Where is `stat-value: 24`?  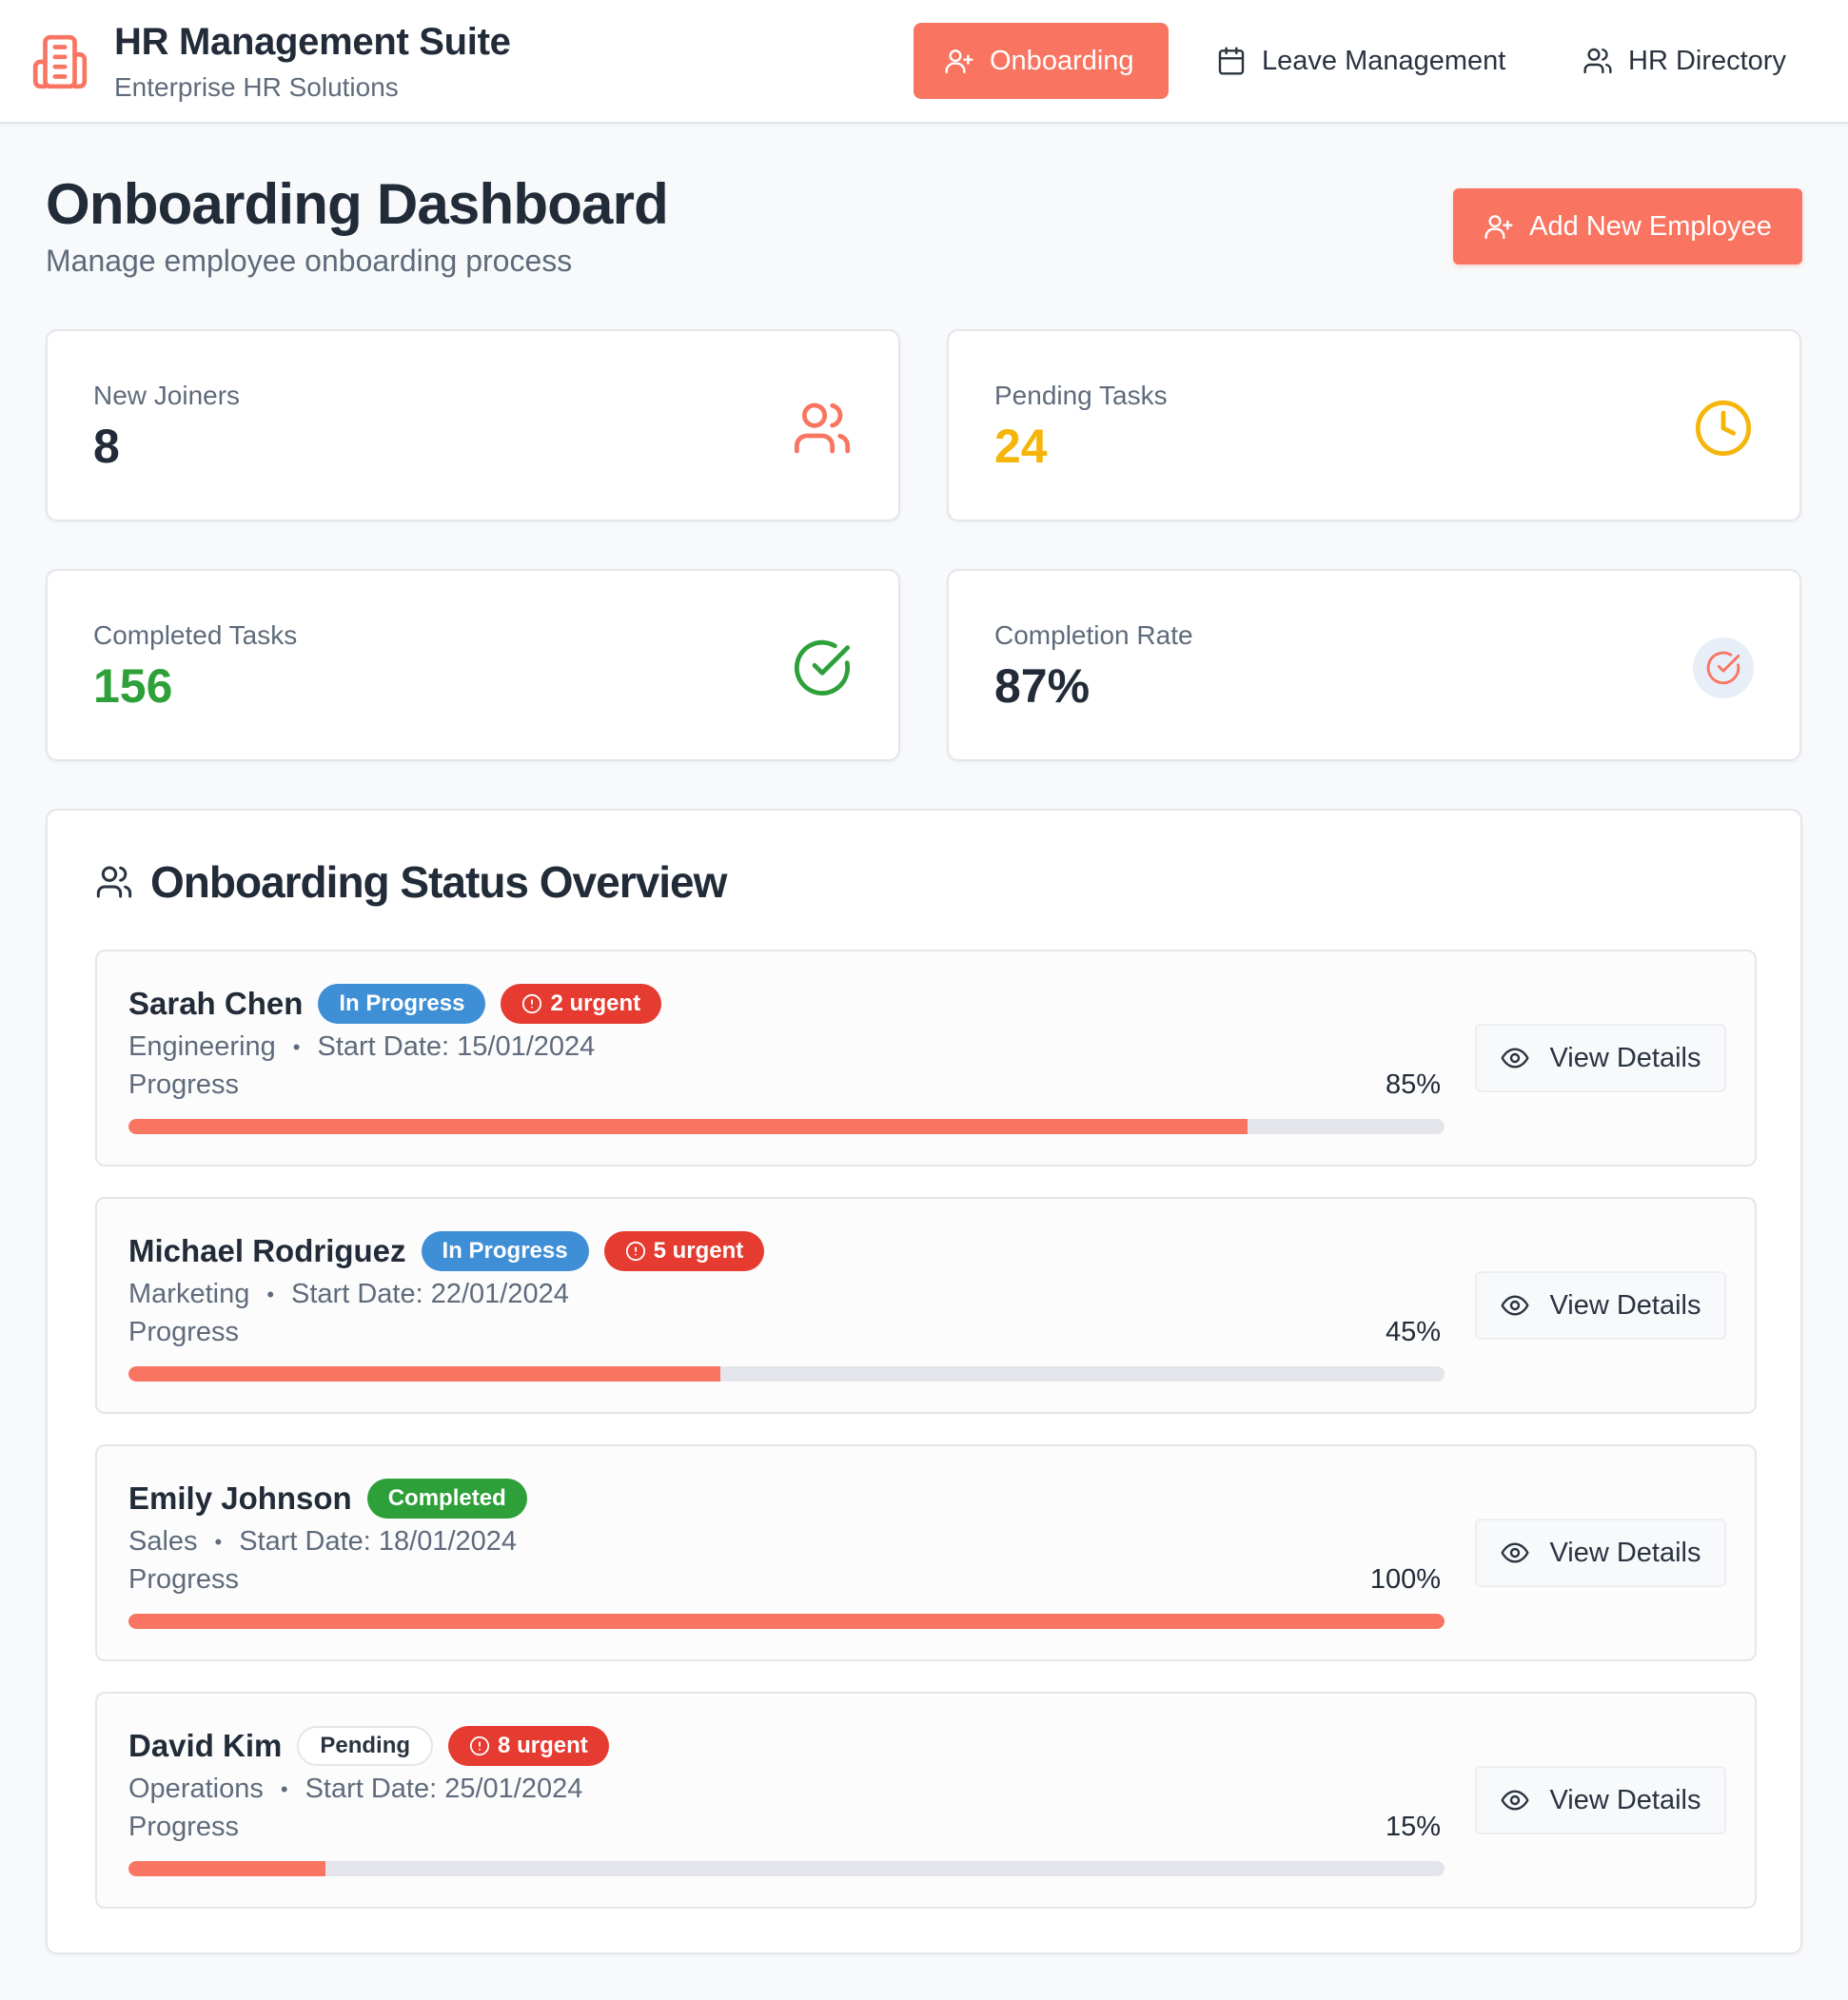
stat-value: 24 is located at coordinates (1021, 446).